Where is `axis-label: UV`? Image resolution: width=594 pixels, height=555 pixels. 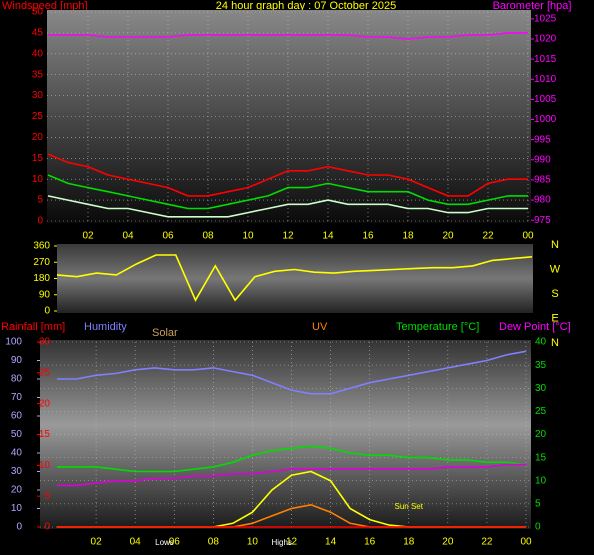
axis-label: UV is located at coordinates (320, 327).